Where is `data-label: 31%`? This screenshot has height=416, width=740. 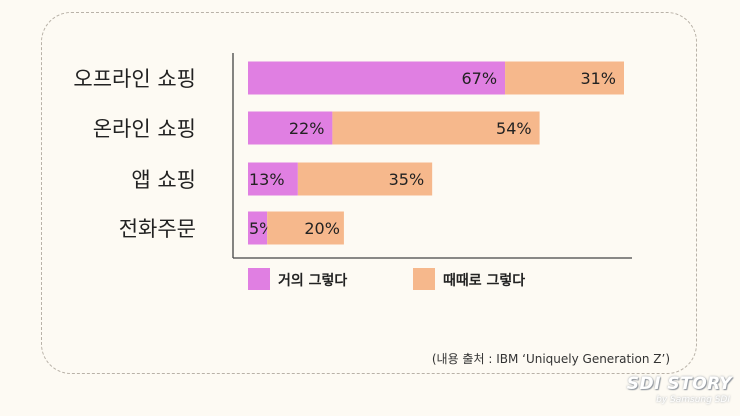
data-label: 31% is located at coordinates (598, 78).